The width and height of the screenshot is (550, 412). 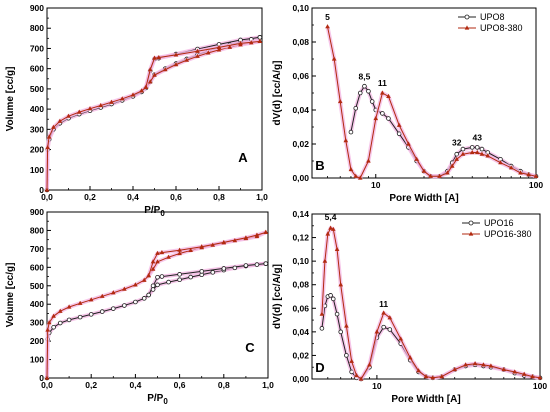 I want to click on y-tick-label: 0,10, so click(x=300, y=8).